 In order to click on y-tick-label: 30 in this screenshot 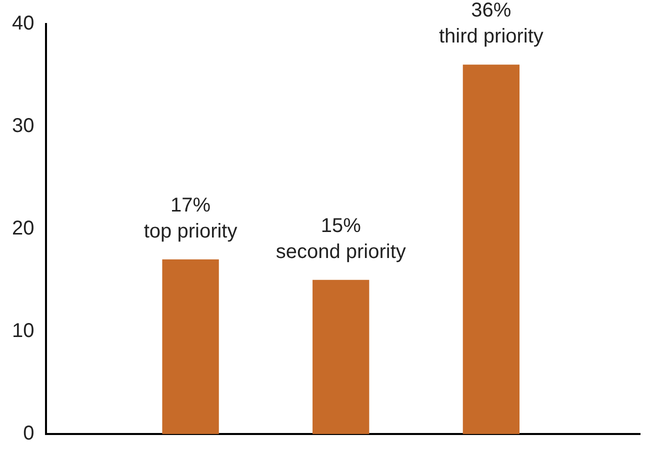, I will do `click(23, 126)`.